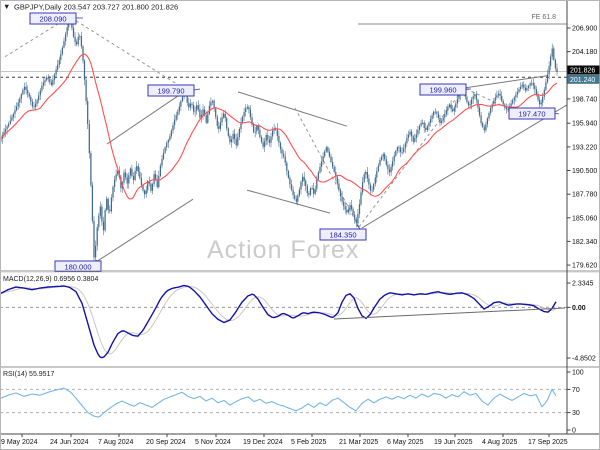  What do you see at coordinates (309, 442) in the screenshot?
I see `date-tick-label: 5 Feb 2025` at bounding box center [309, 442].